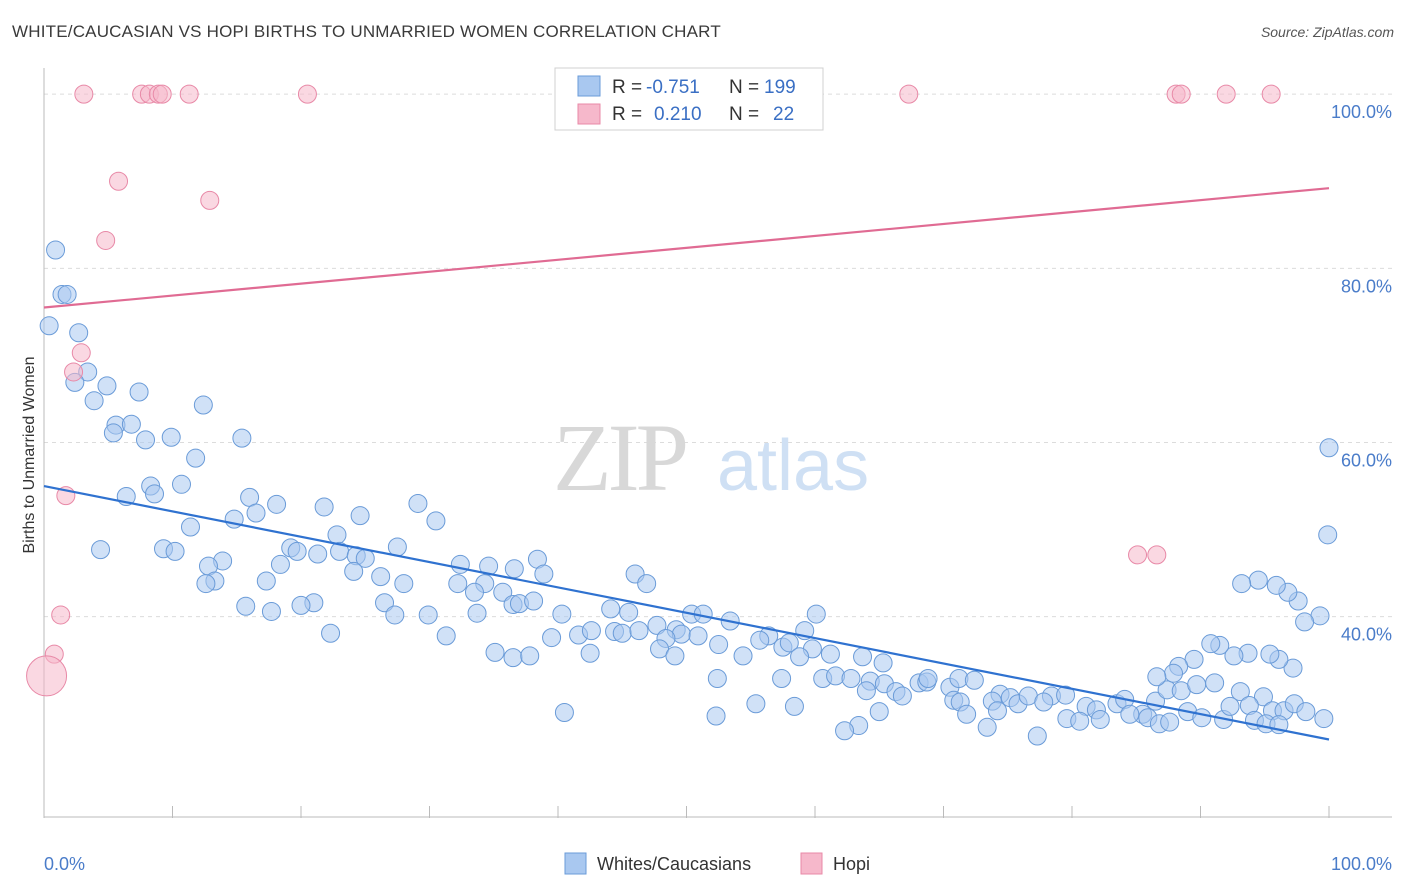  Describe the element at coordinates (689, 99) in the screenshot. I see `stats-legend: R = -0.751 N = 199 R = 0.210 N = 22` at that location.